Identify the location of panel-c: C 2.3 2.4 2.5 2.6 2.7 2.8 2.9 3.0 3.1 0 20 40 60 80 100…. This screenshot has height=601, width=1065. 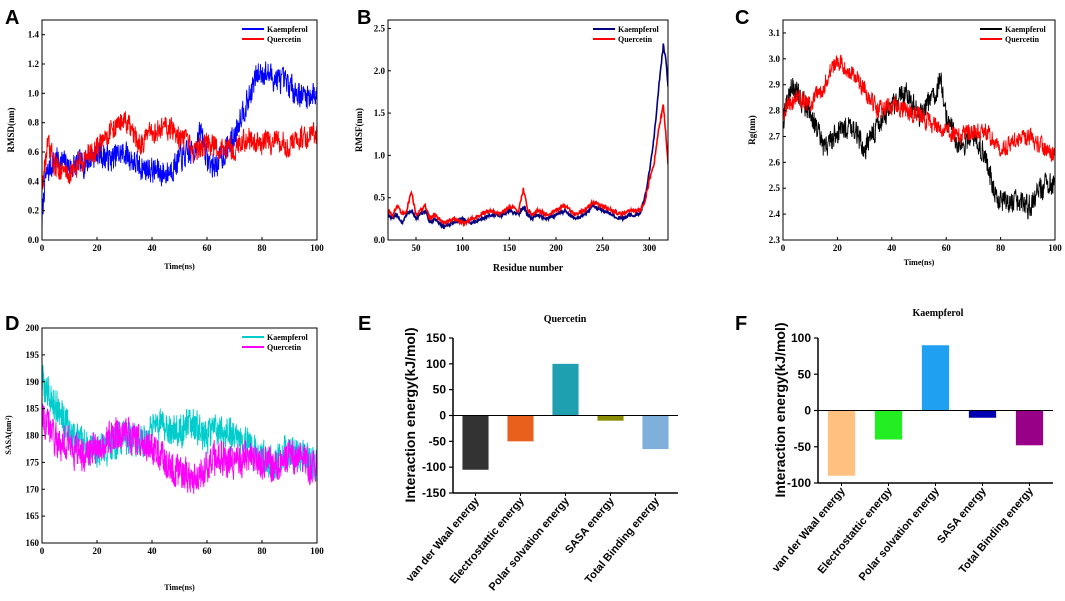
(898, 137).